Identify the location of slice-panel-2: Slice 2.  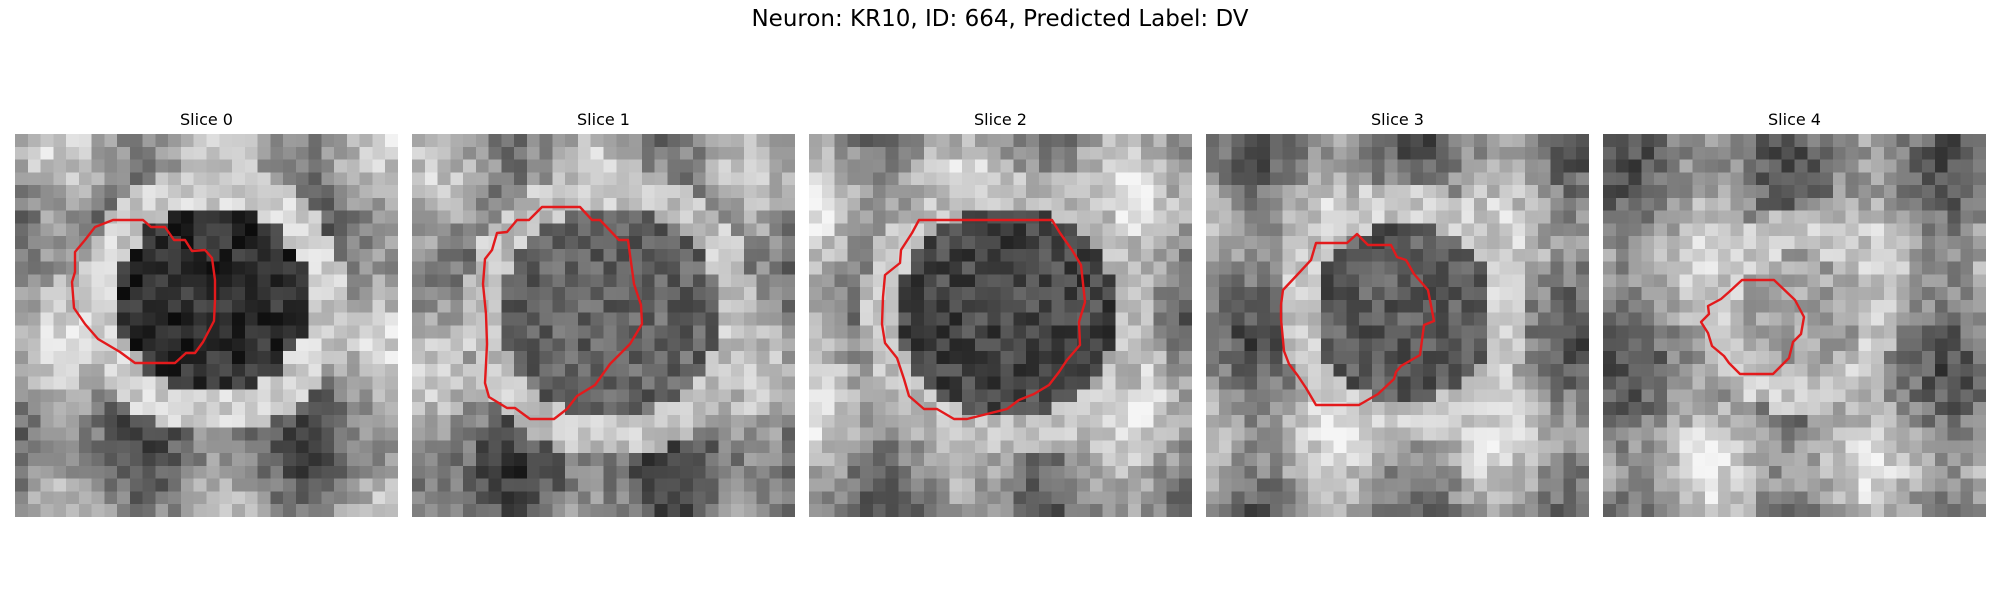
(1000, 312).